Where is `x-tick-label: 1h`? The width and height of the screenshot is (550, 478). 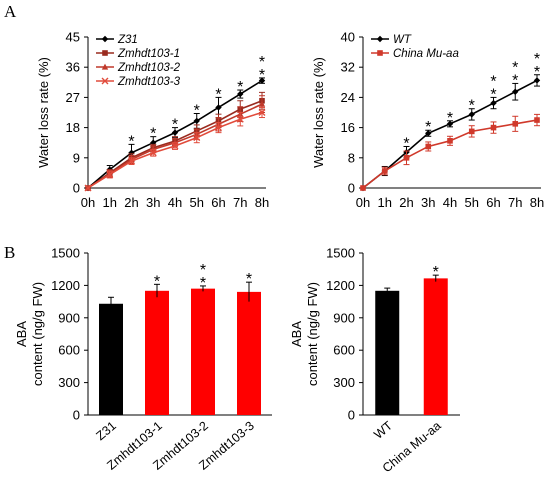 x-tick-label: 1h is located at coordinates (385, 202).